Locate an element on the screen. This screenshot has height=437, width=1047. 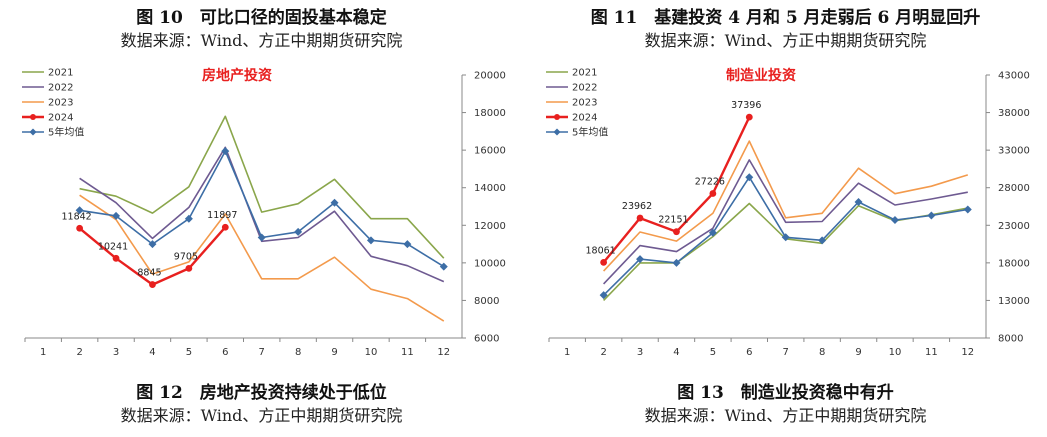
data-label: 22151 is located at coordinates (673, 220).